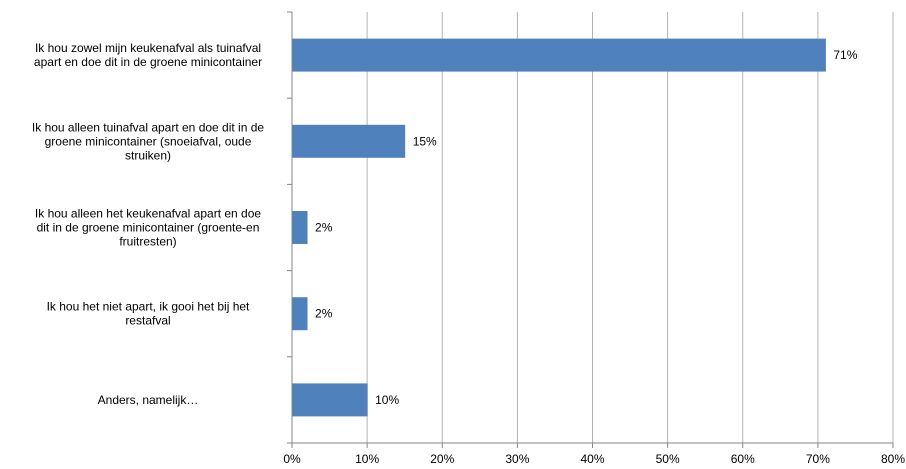  Describe the element at coordinates (148, 155) in the screenshot. I see `category-label-line: struiken)` at that location.